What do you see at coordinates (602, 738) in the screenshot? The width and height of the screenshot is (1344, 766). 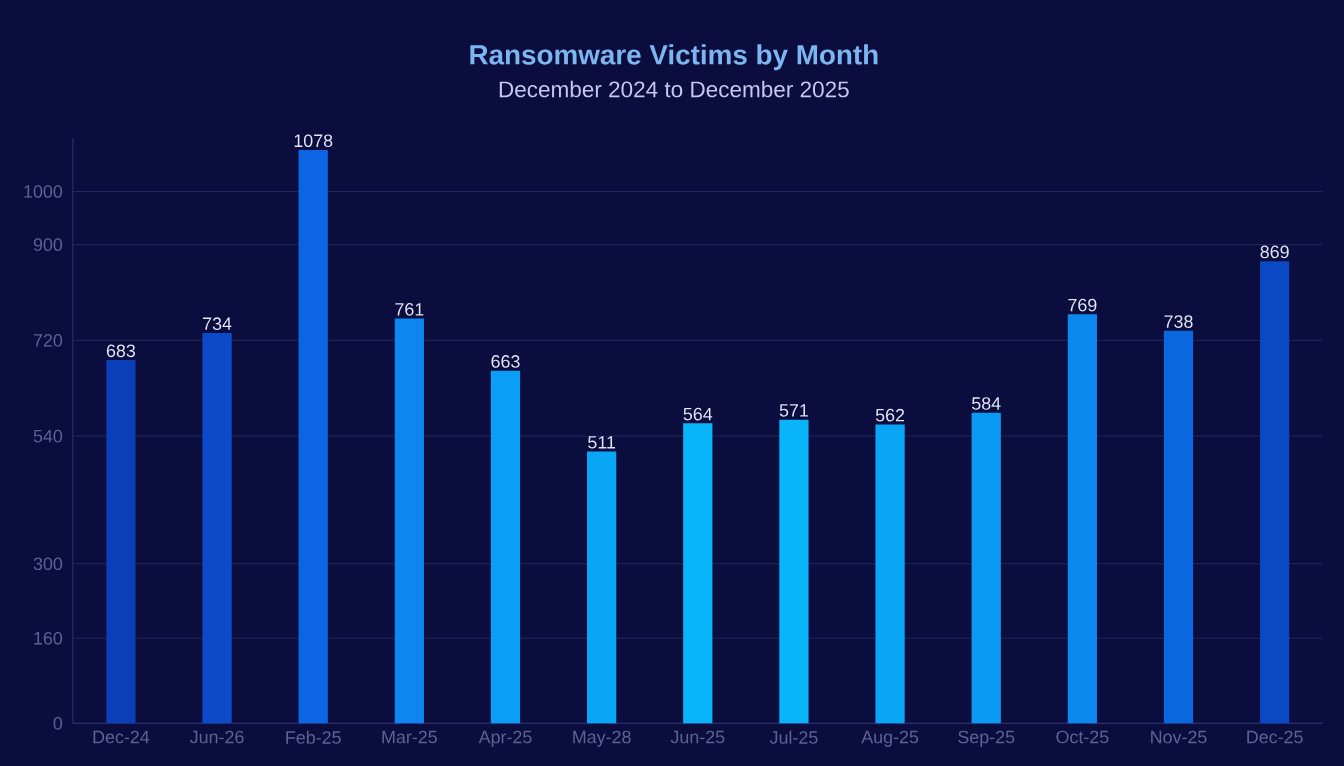 I see `x-tick-label: May-28` at bounding box center [602, 738].